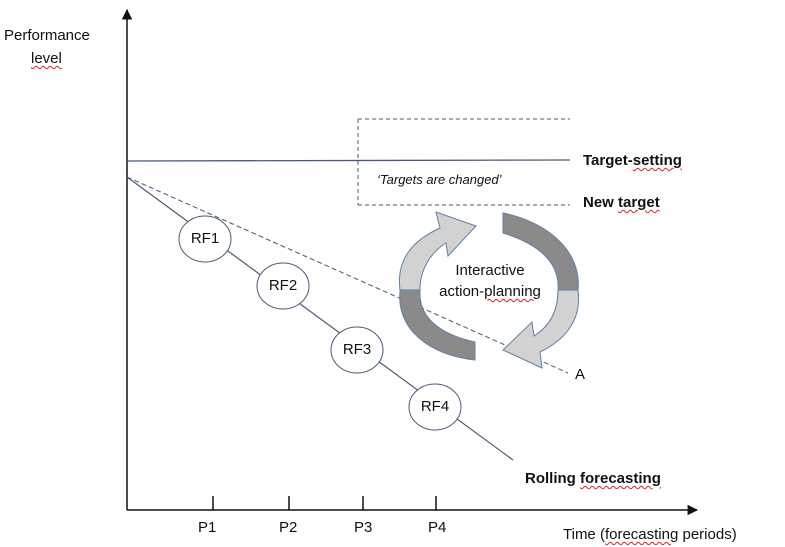 The image size is (785, 547). I want to click on tick-label-p1: P1, so click(207, 527).